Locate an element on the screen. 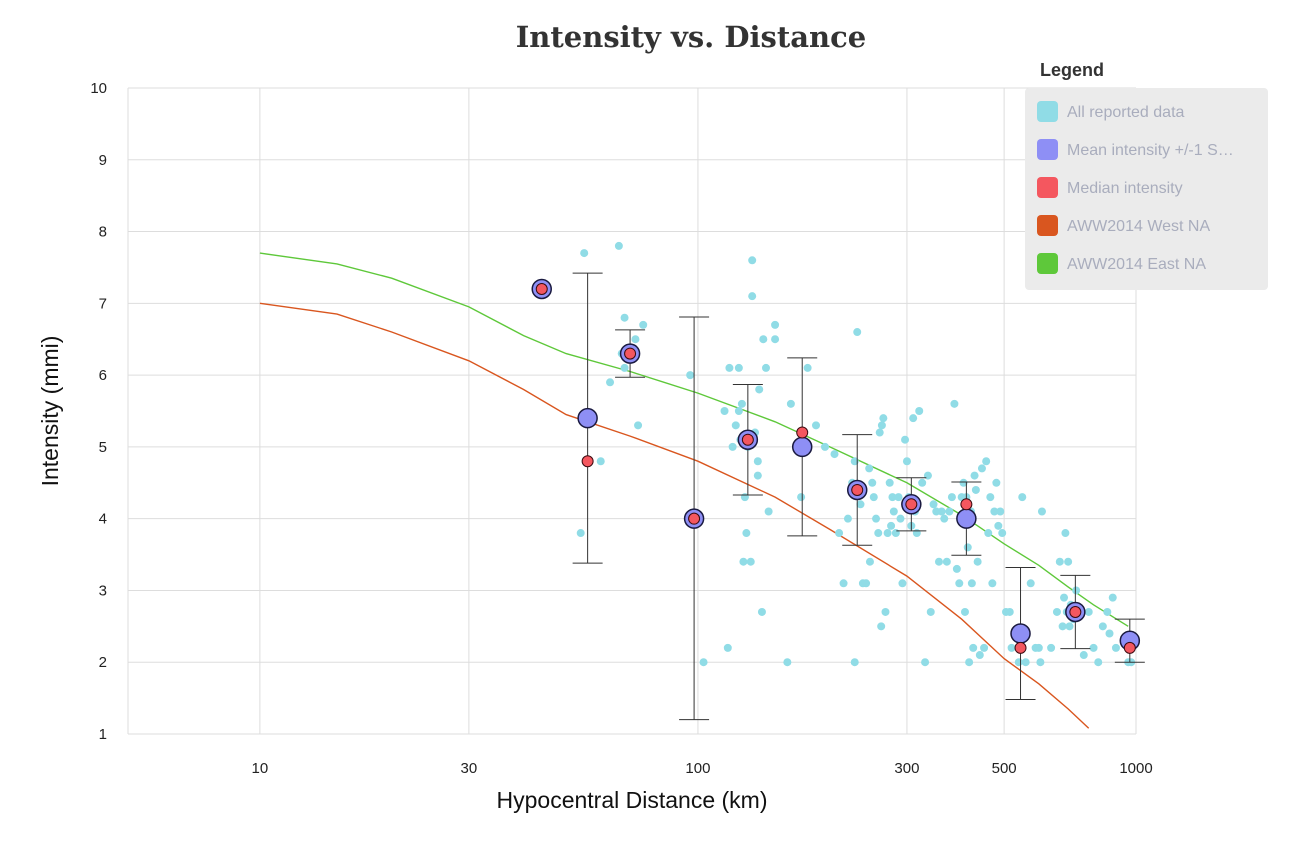  x-tick-label: 1000 is located at coordinates (1135, 768).